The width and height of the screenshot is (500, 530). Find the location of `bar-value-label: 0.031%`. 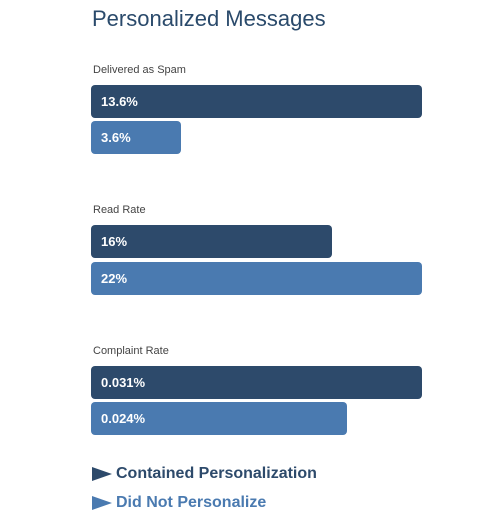

bar-value-label: 0.031% is located at coordinates (123, 382).